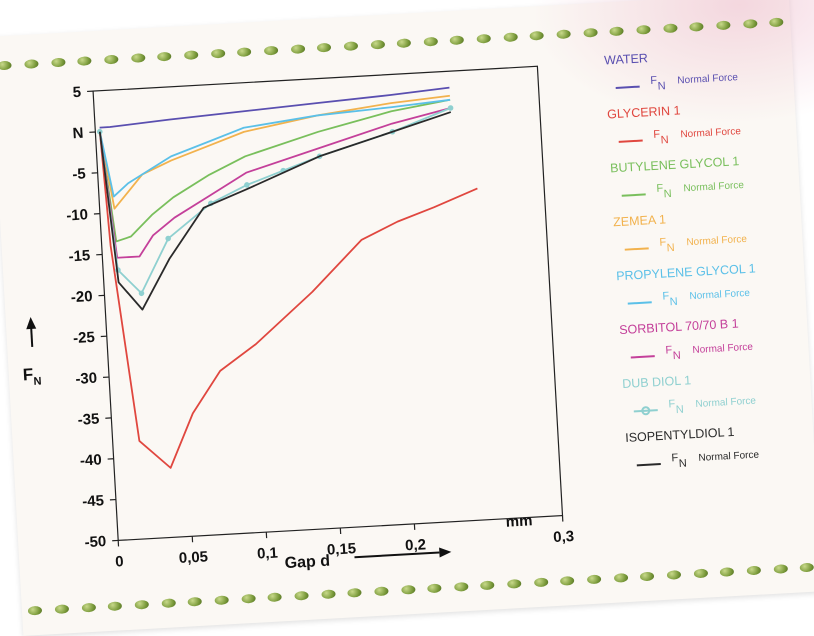 The width and height of the screenshot is (814, 636). I want to click on x-axis-label: Gap d, so click(307, 563).